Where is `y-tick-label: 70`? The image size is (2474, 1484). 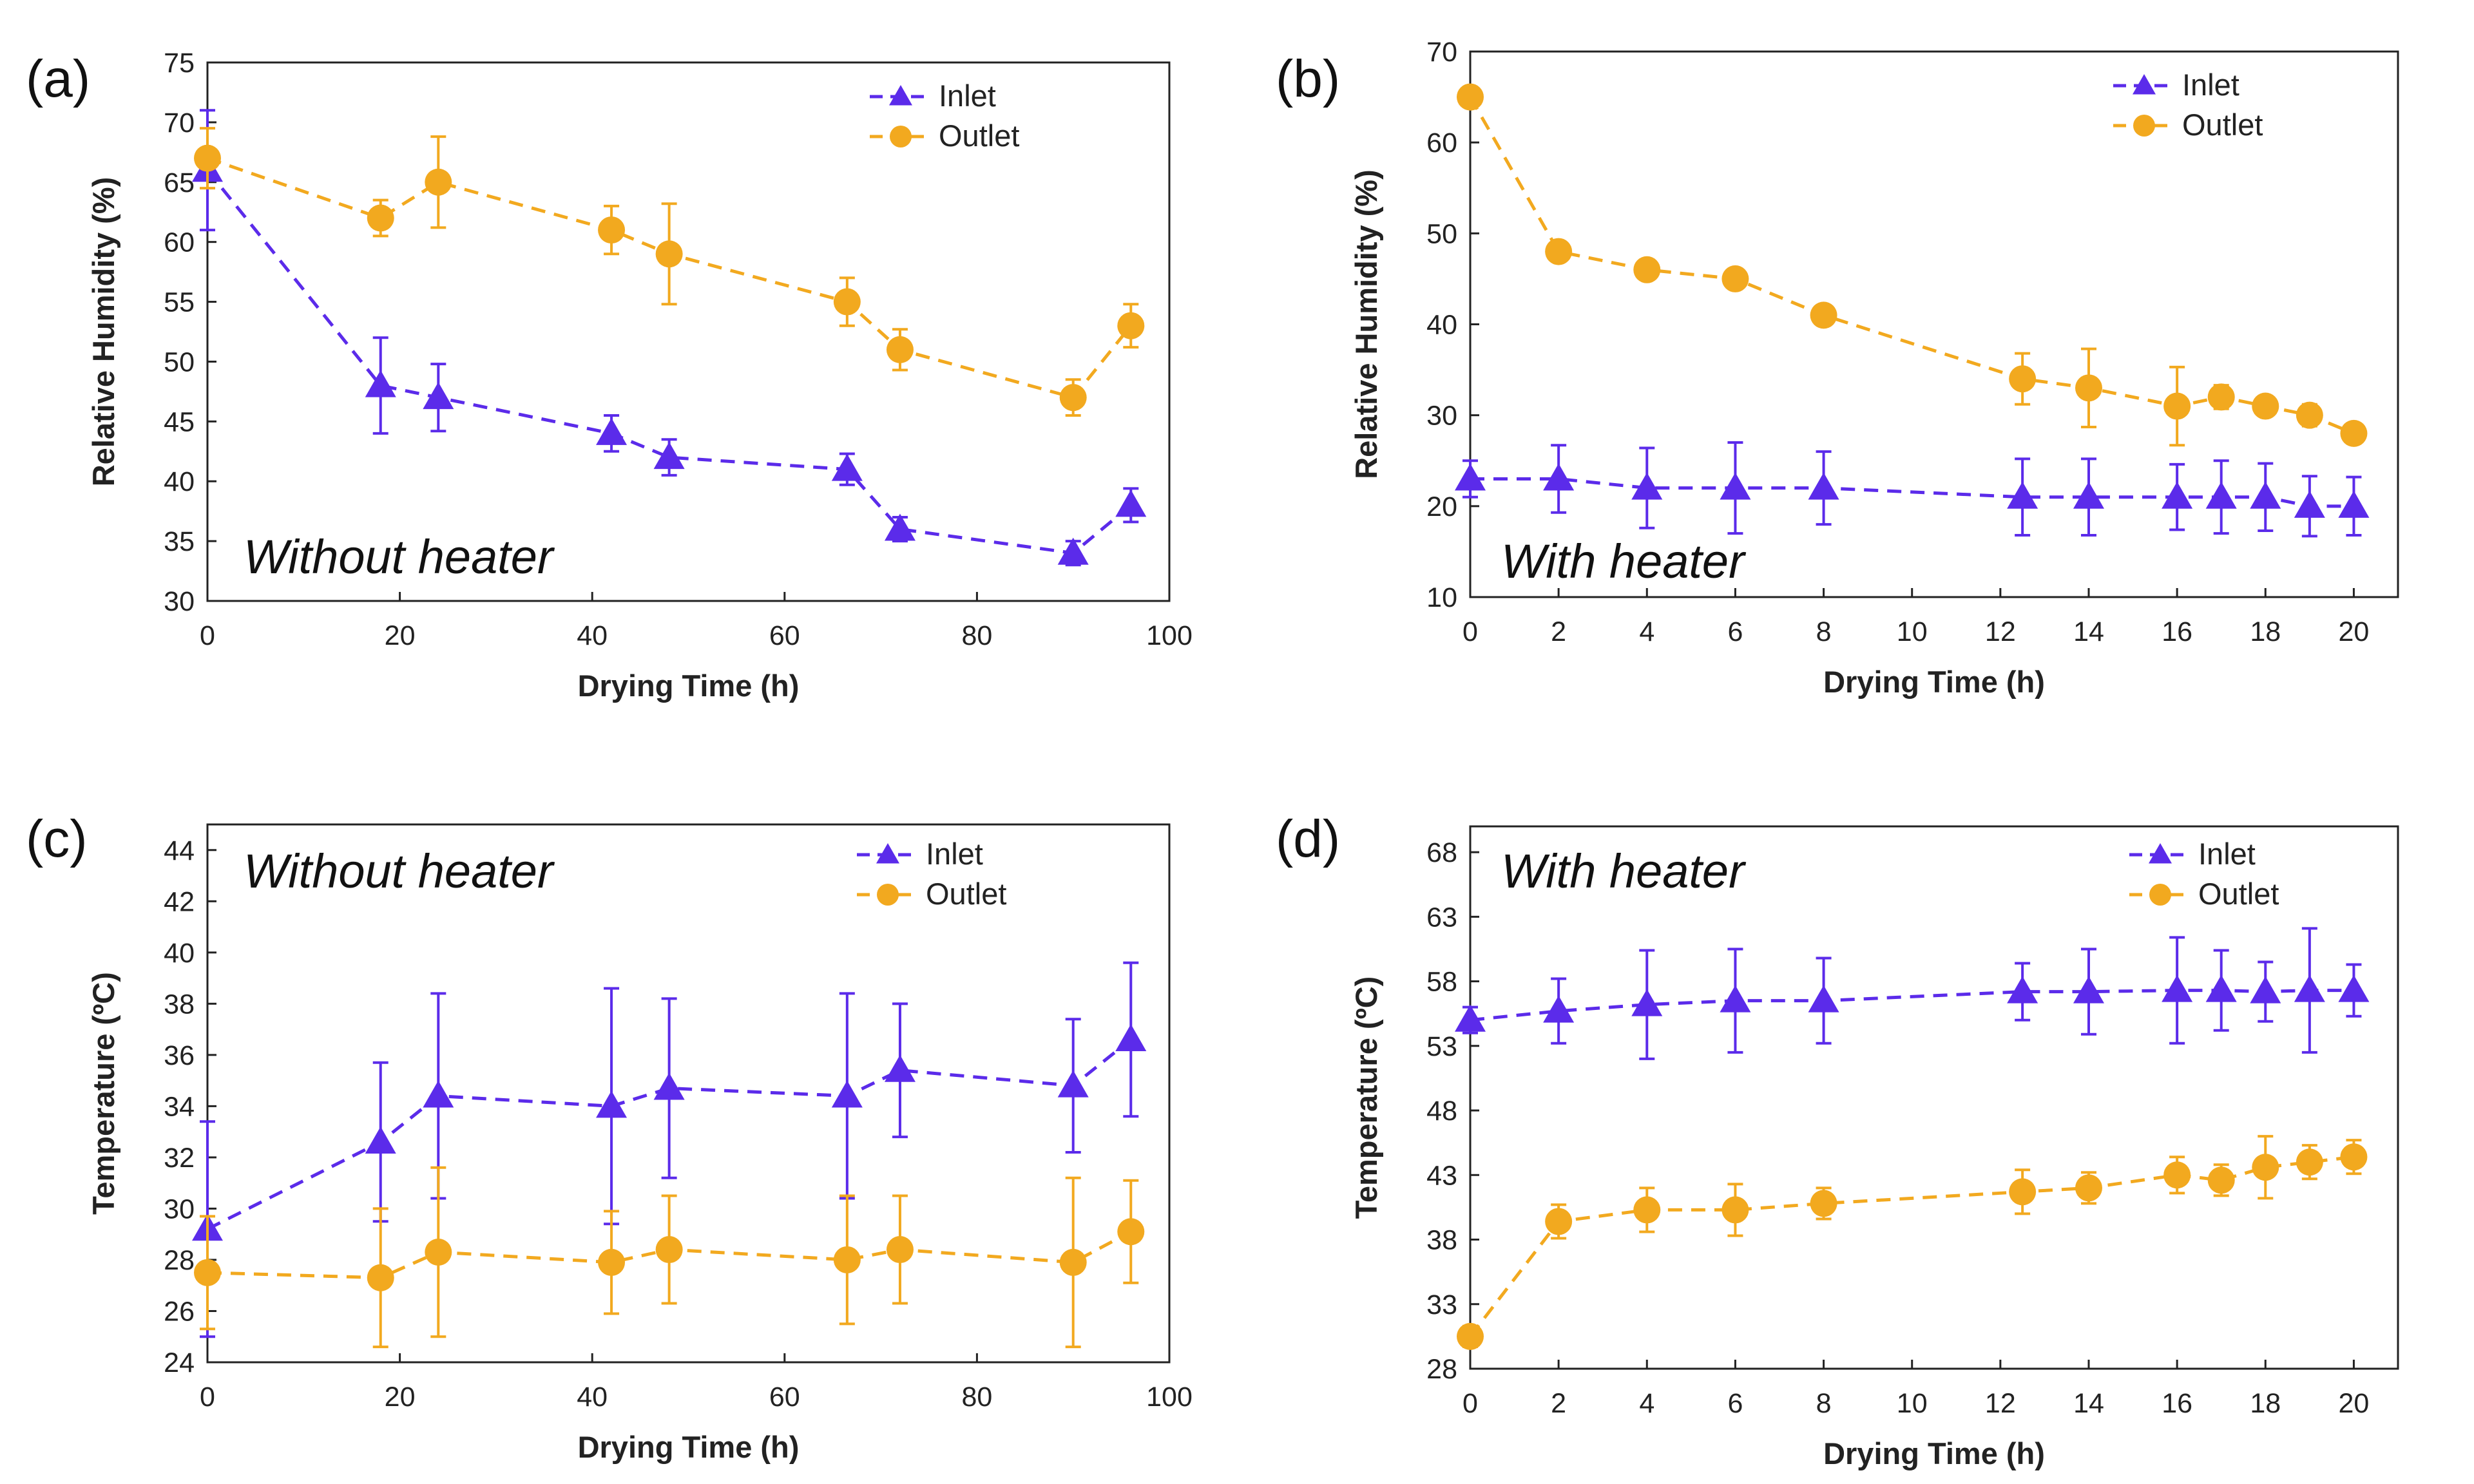
y-tick-label: 70 is located at coordinates (1441, 52).